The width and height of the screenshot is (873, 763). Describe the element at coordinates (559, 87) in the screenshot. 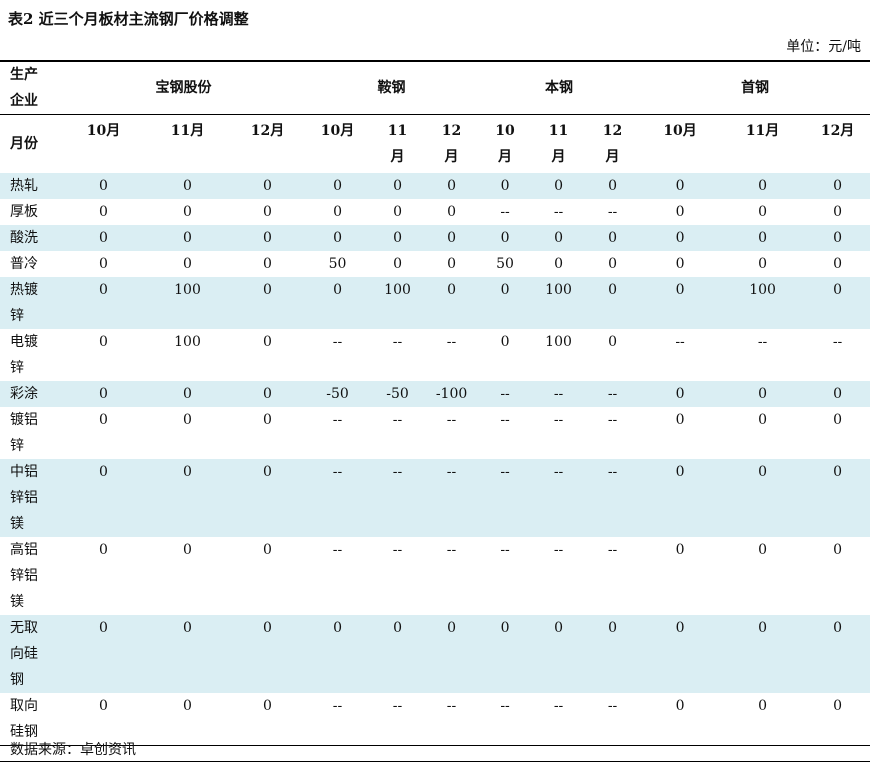

I see `company-bensteel: 本钢` at that location.